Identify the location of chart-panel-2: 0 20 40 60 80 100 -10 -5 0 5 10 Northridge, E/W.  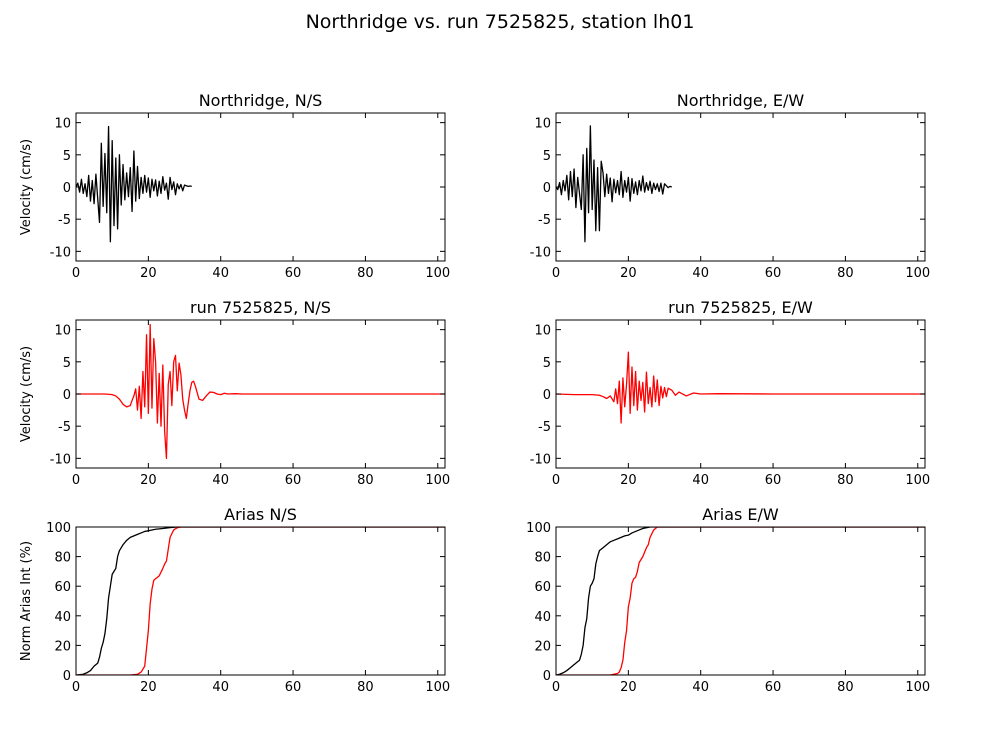
(730, 186).